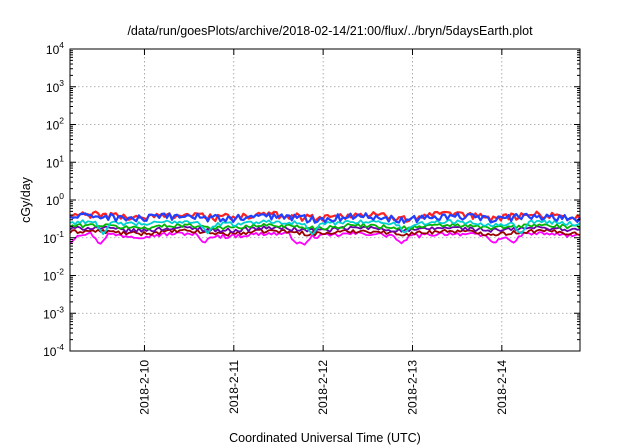  I want to click on x-axis-label: Coordinated Universal Time (UTC), so click(325, 438).